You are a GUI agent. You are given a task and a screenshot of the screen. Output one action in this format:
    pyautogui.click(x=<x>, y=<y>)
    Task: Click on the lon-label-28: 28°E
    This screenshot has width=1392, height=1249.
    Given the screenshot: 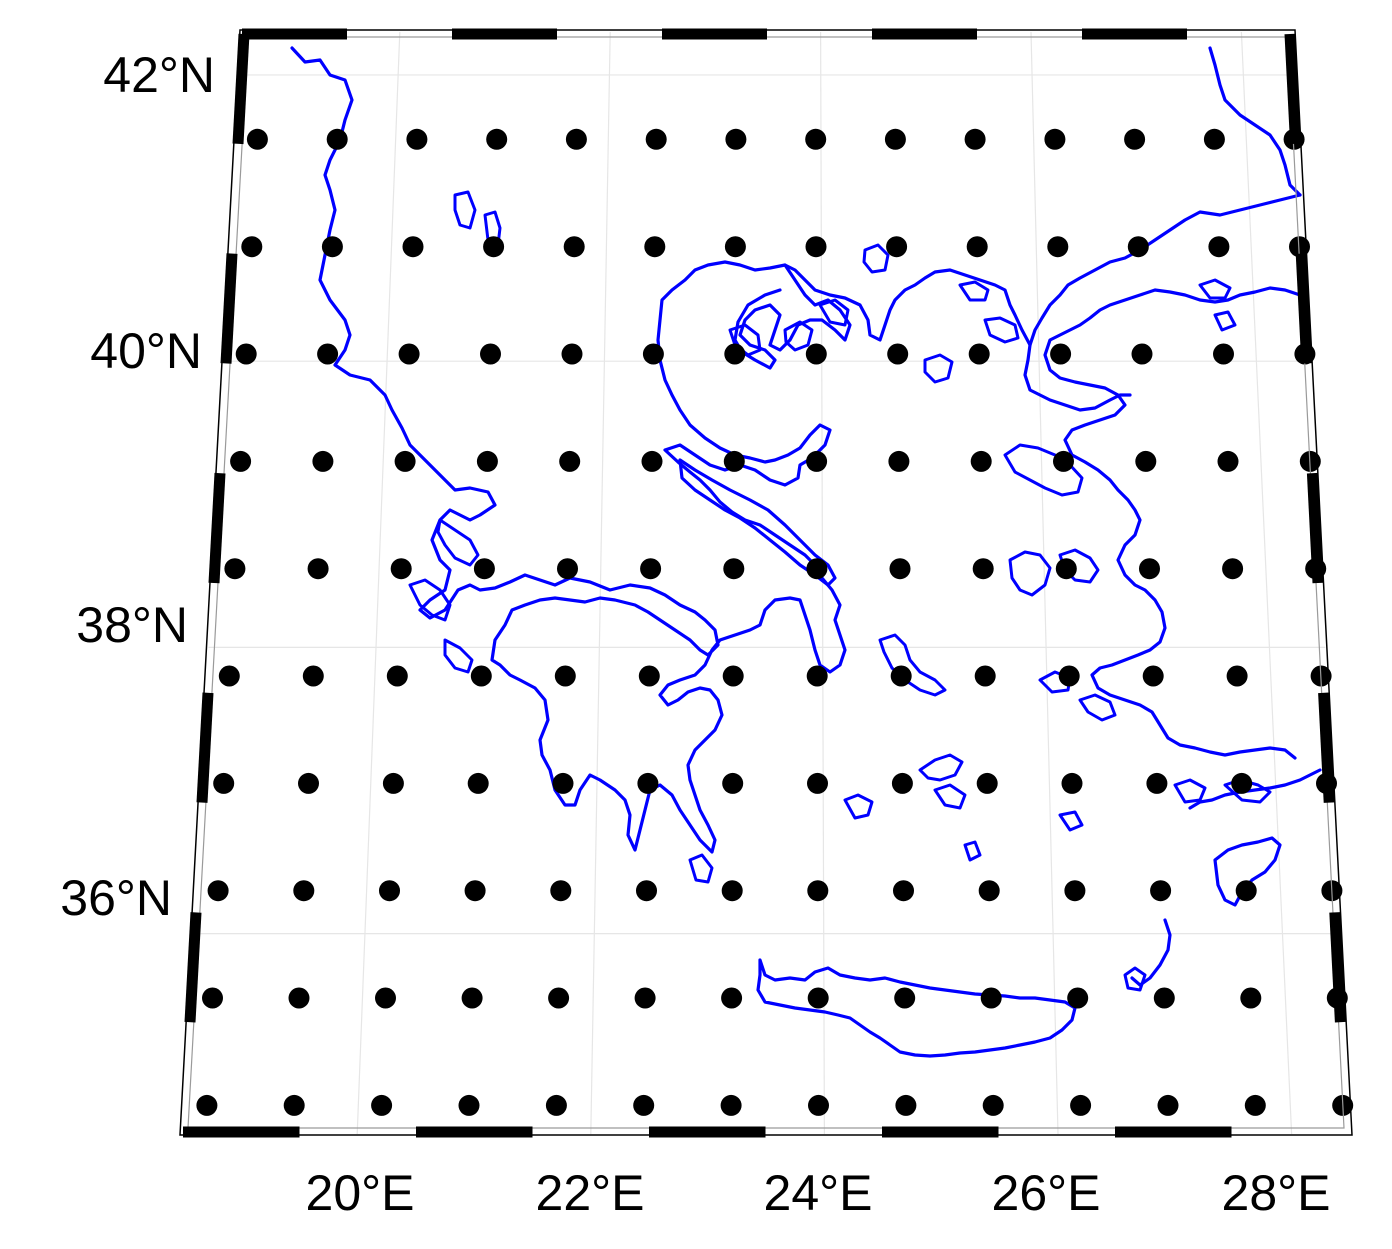 What is the action you would take?
    pyautogui.click(x=1276, y=1193)
    